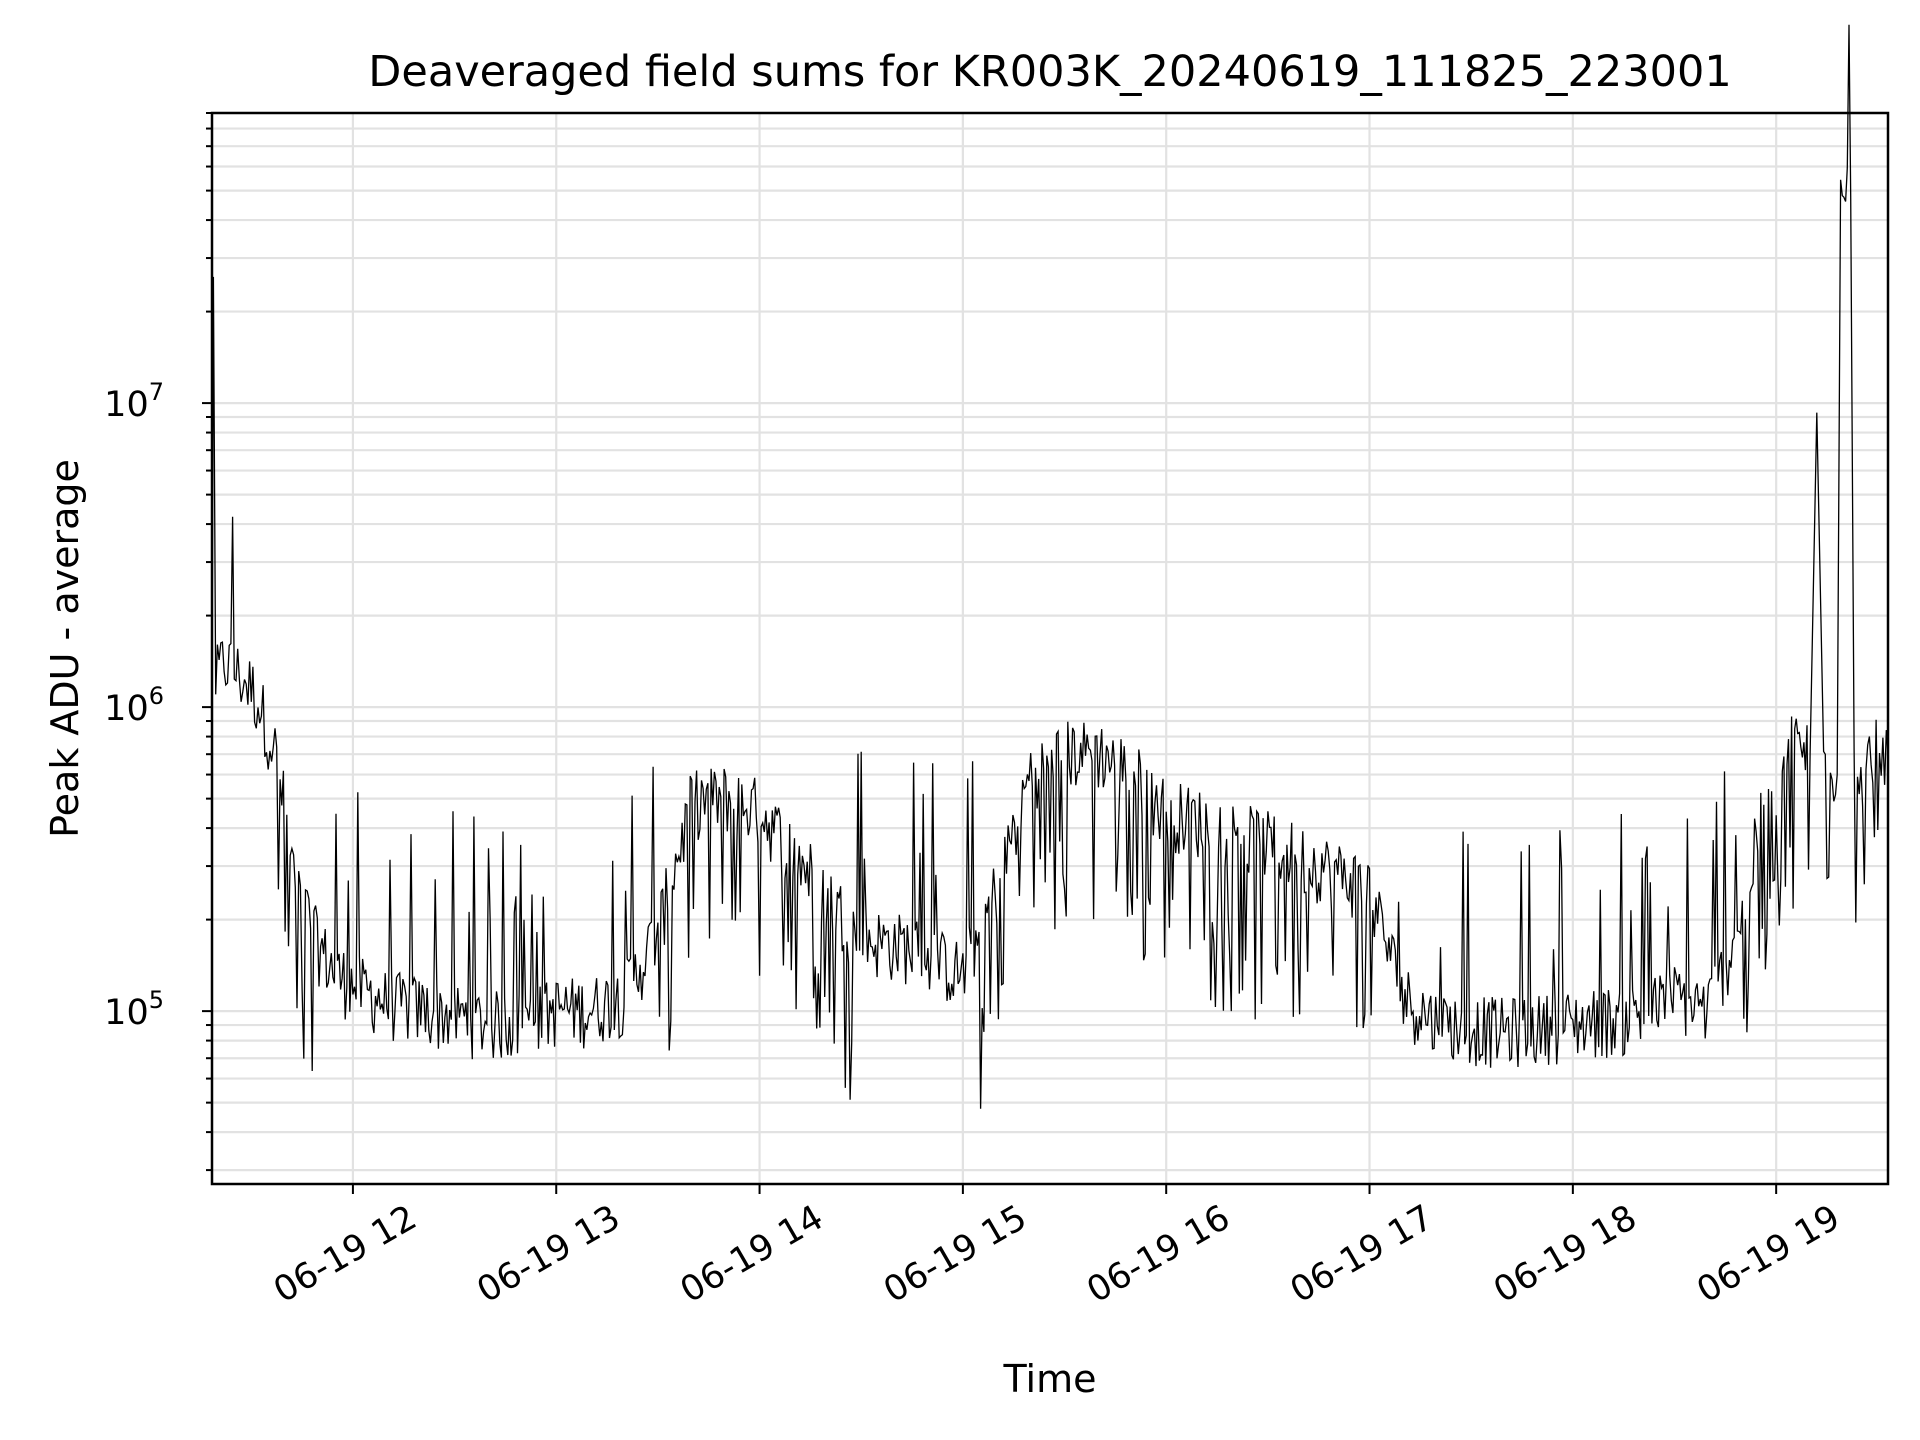 This screenshot has height=1440, width=1920. I want to click on y-axis-label: Peak ADU - average, so click(65, 648).